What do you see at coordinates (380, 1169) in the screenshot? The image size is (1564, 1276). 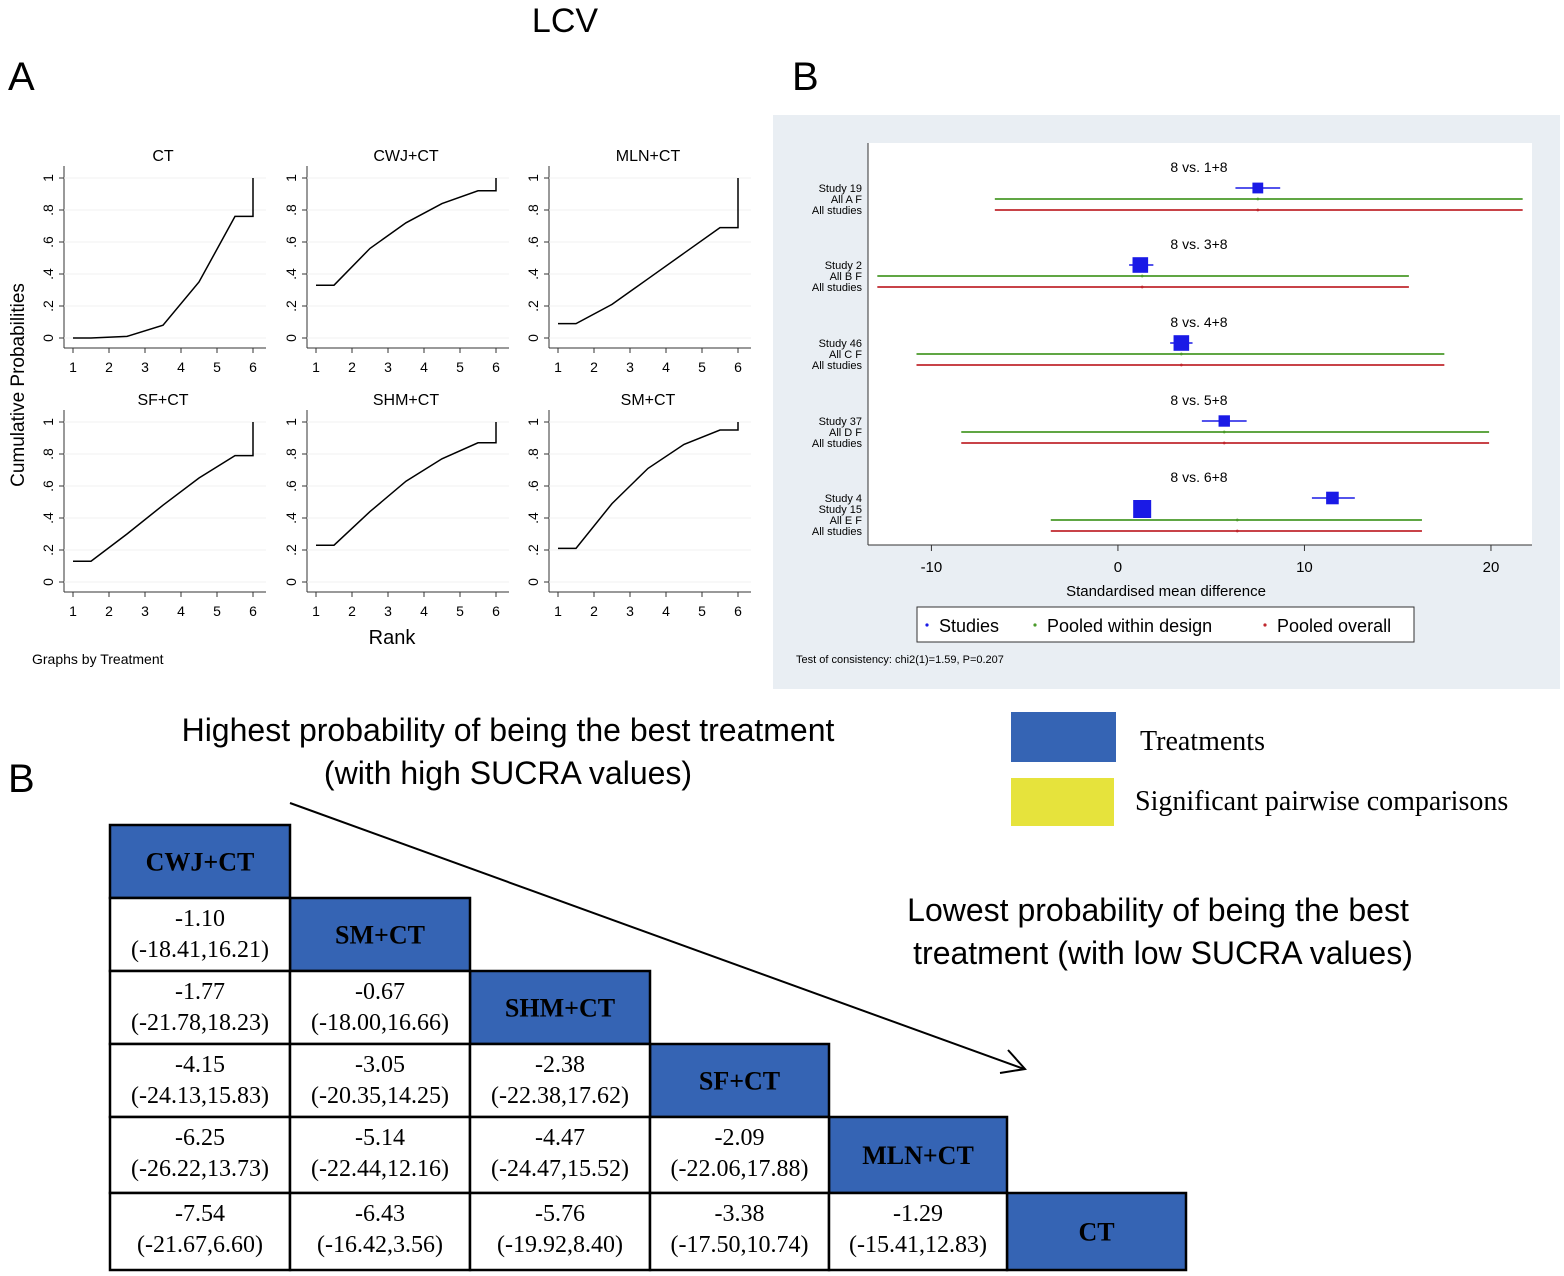 I see `comparison-ci: (-22.44,12.16)` at bounding box center [380, 1169].